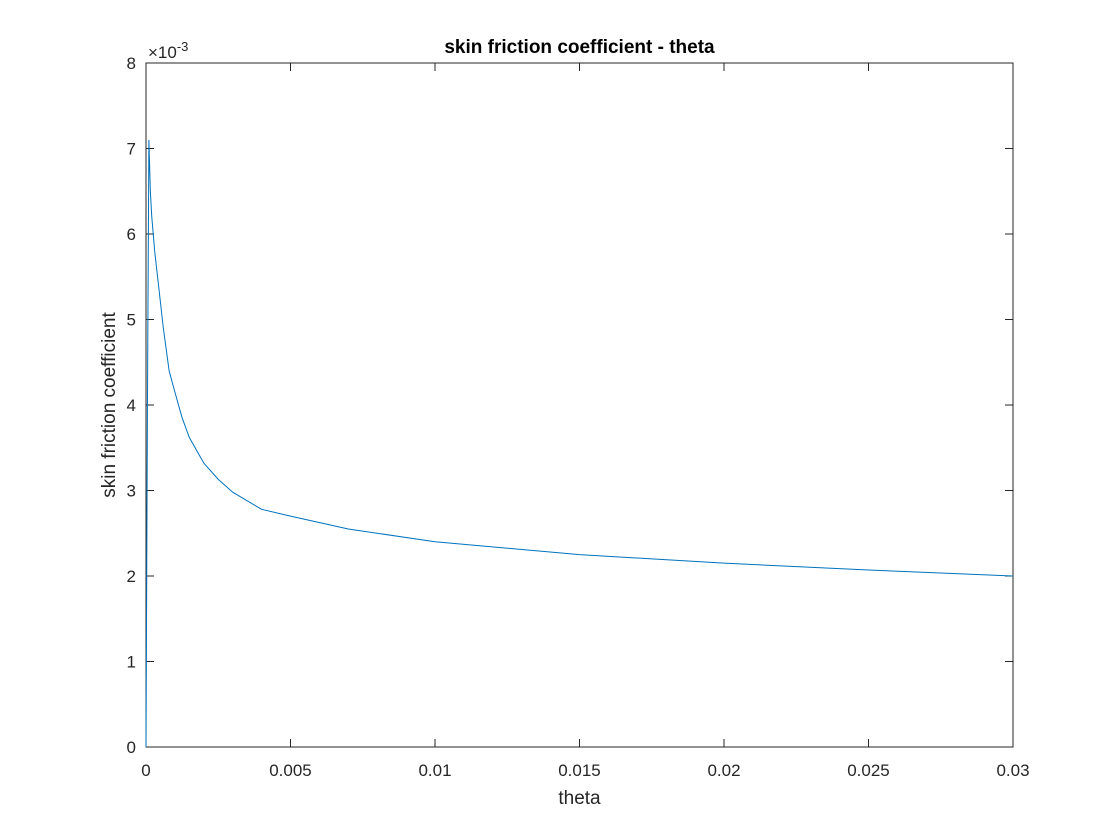 Image resolution: width=1120 pixels, height=840 pixels. Describe the element at coordinates (131, 63) in the screenshot. I see `y-tick-label: 8` at that location.